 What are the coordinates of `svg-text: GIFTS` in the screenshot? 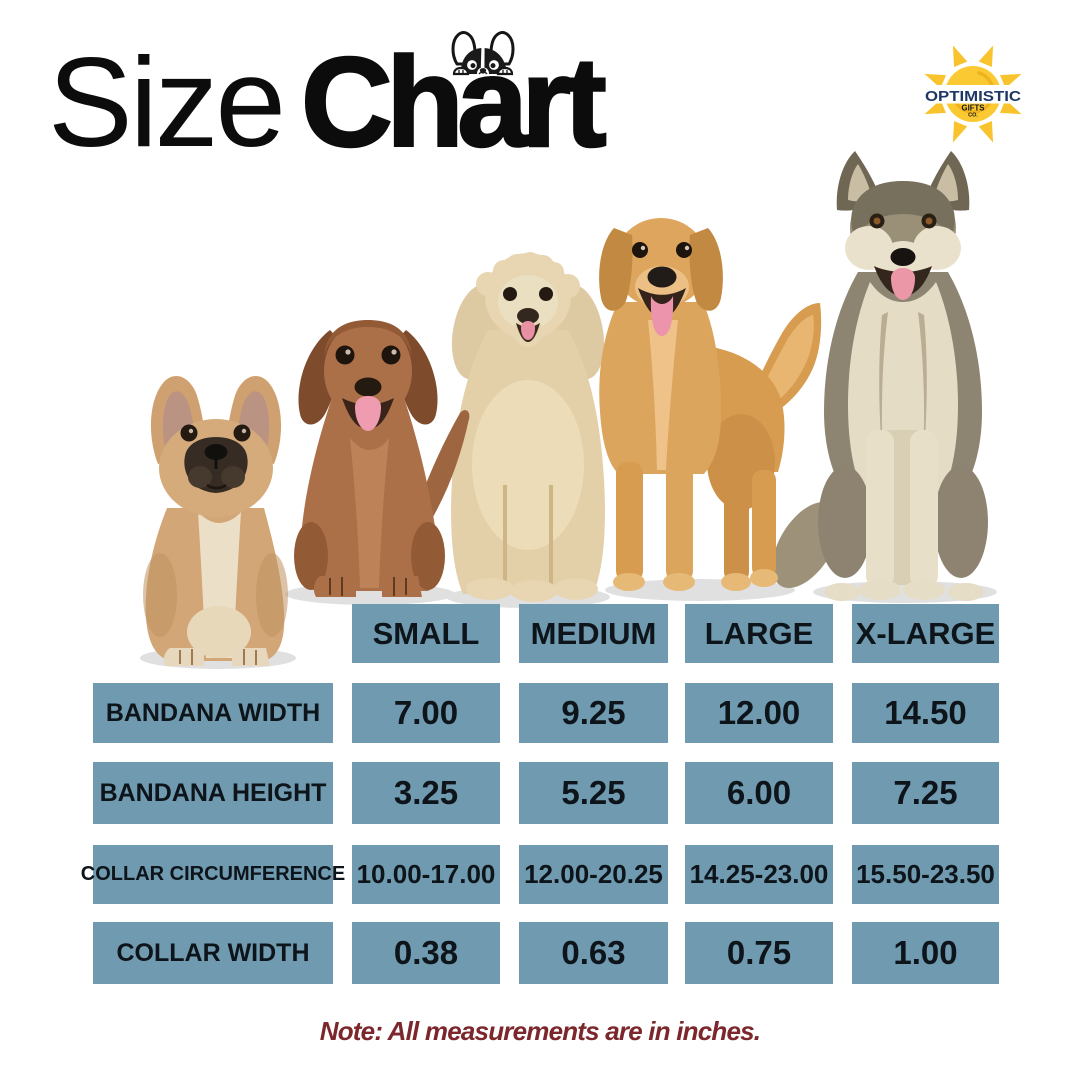 It's located at (974, 108).